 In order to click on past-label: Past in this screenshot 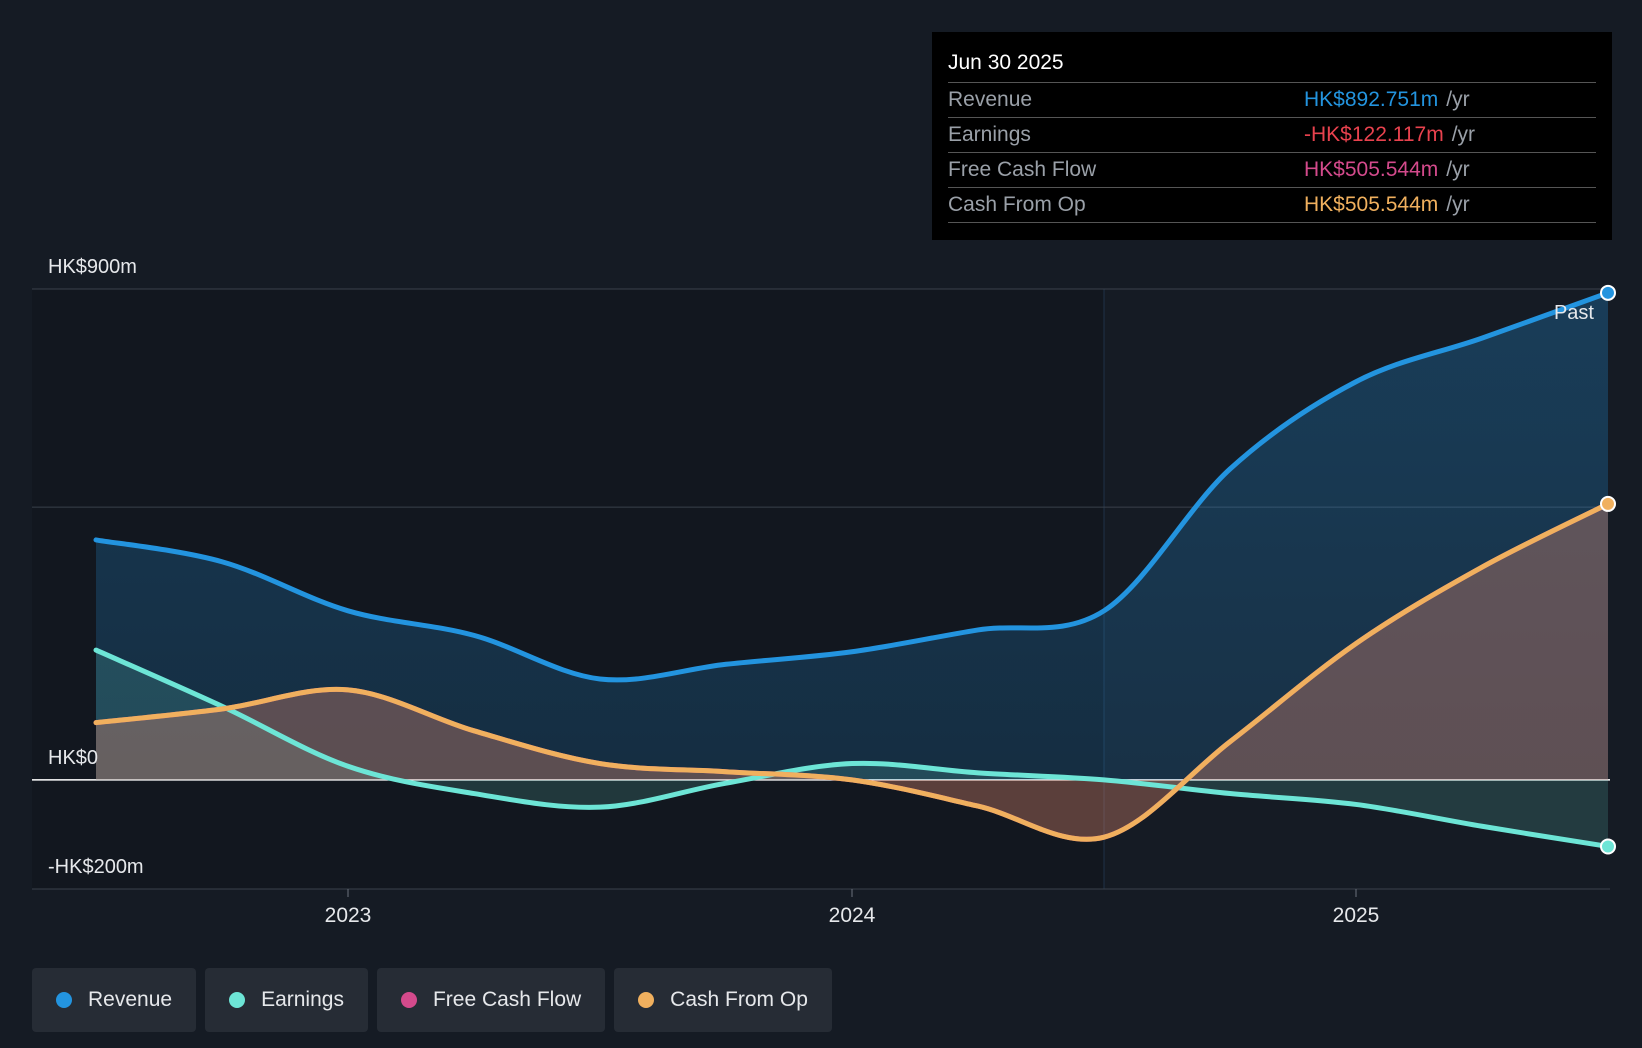, I will do `click(1574, 313)`.